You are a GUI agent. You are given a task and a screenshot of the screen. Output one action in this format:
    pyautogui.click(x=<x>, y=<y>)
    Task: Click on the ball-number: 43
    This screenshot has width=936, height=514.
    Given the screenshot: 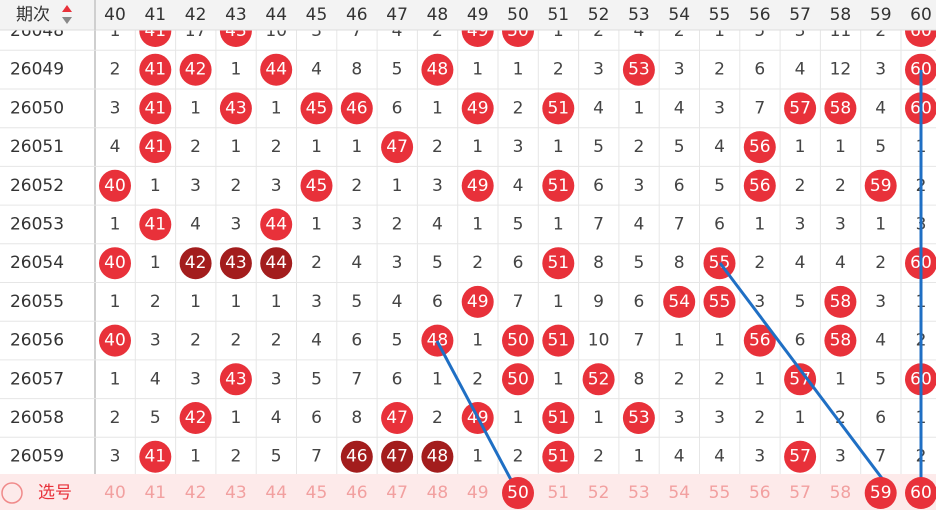 What is the action you would take?
    pyautogui.click(x=236, y=263)
    